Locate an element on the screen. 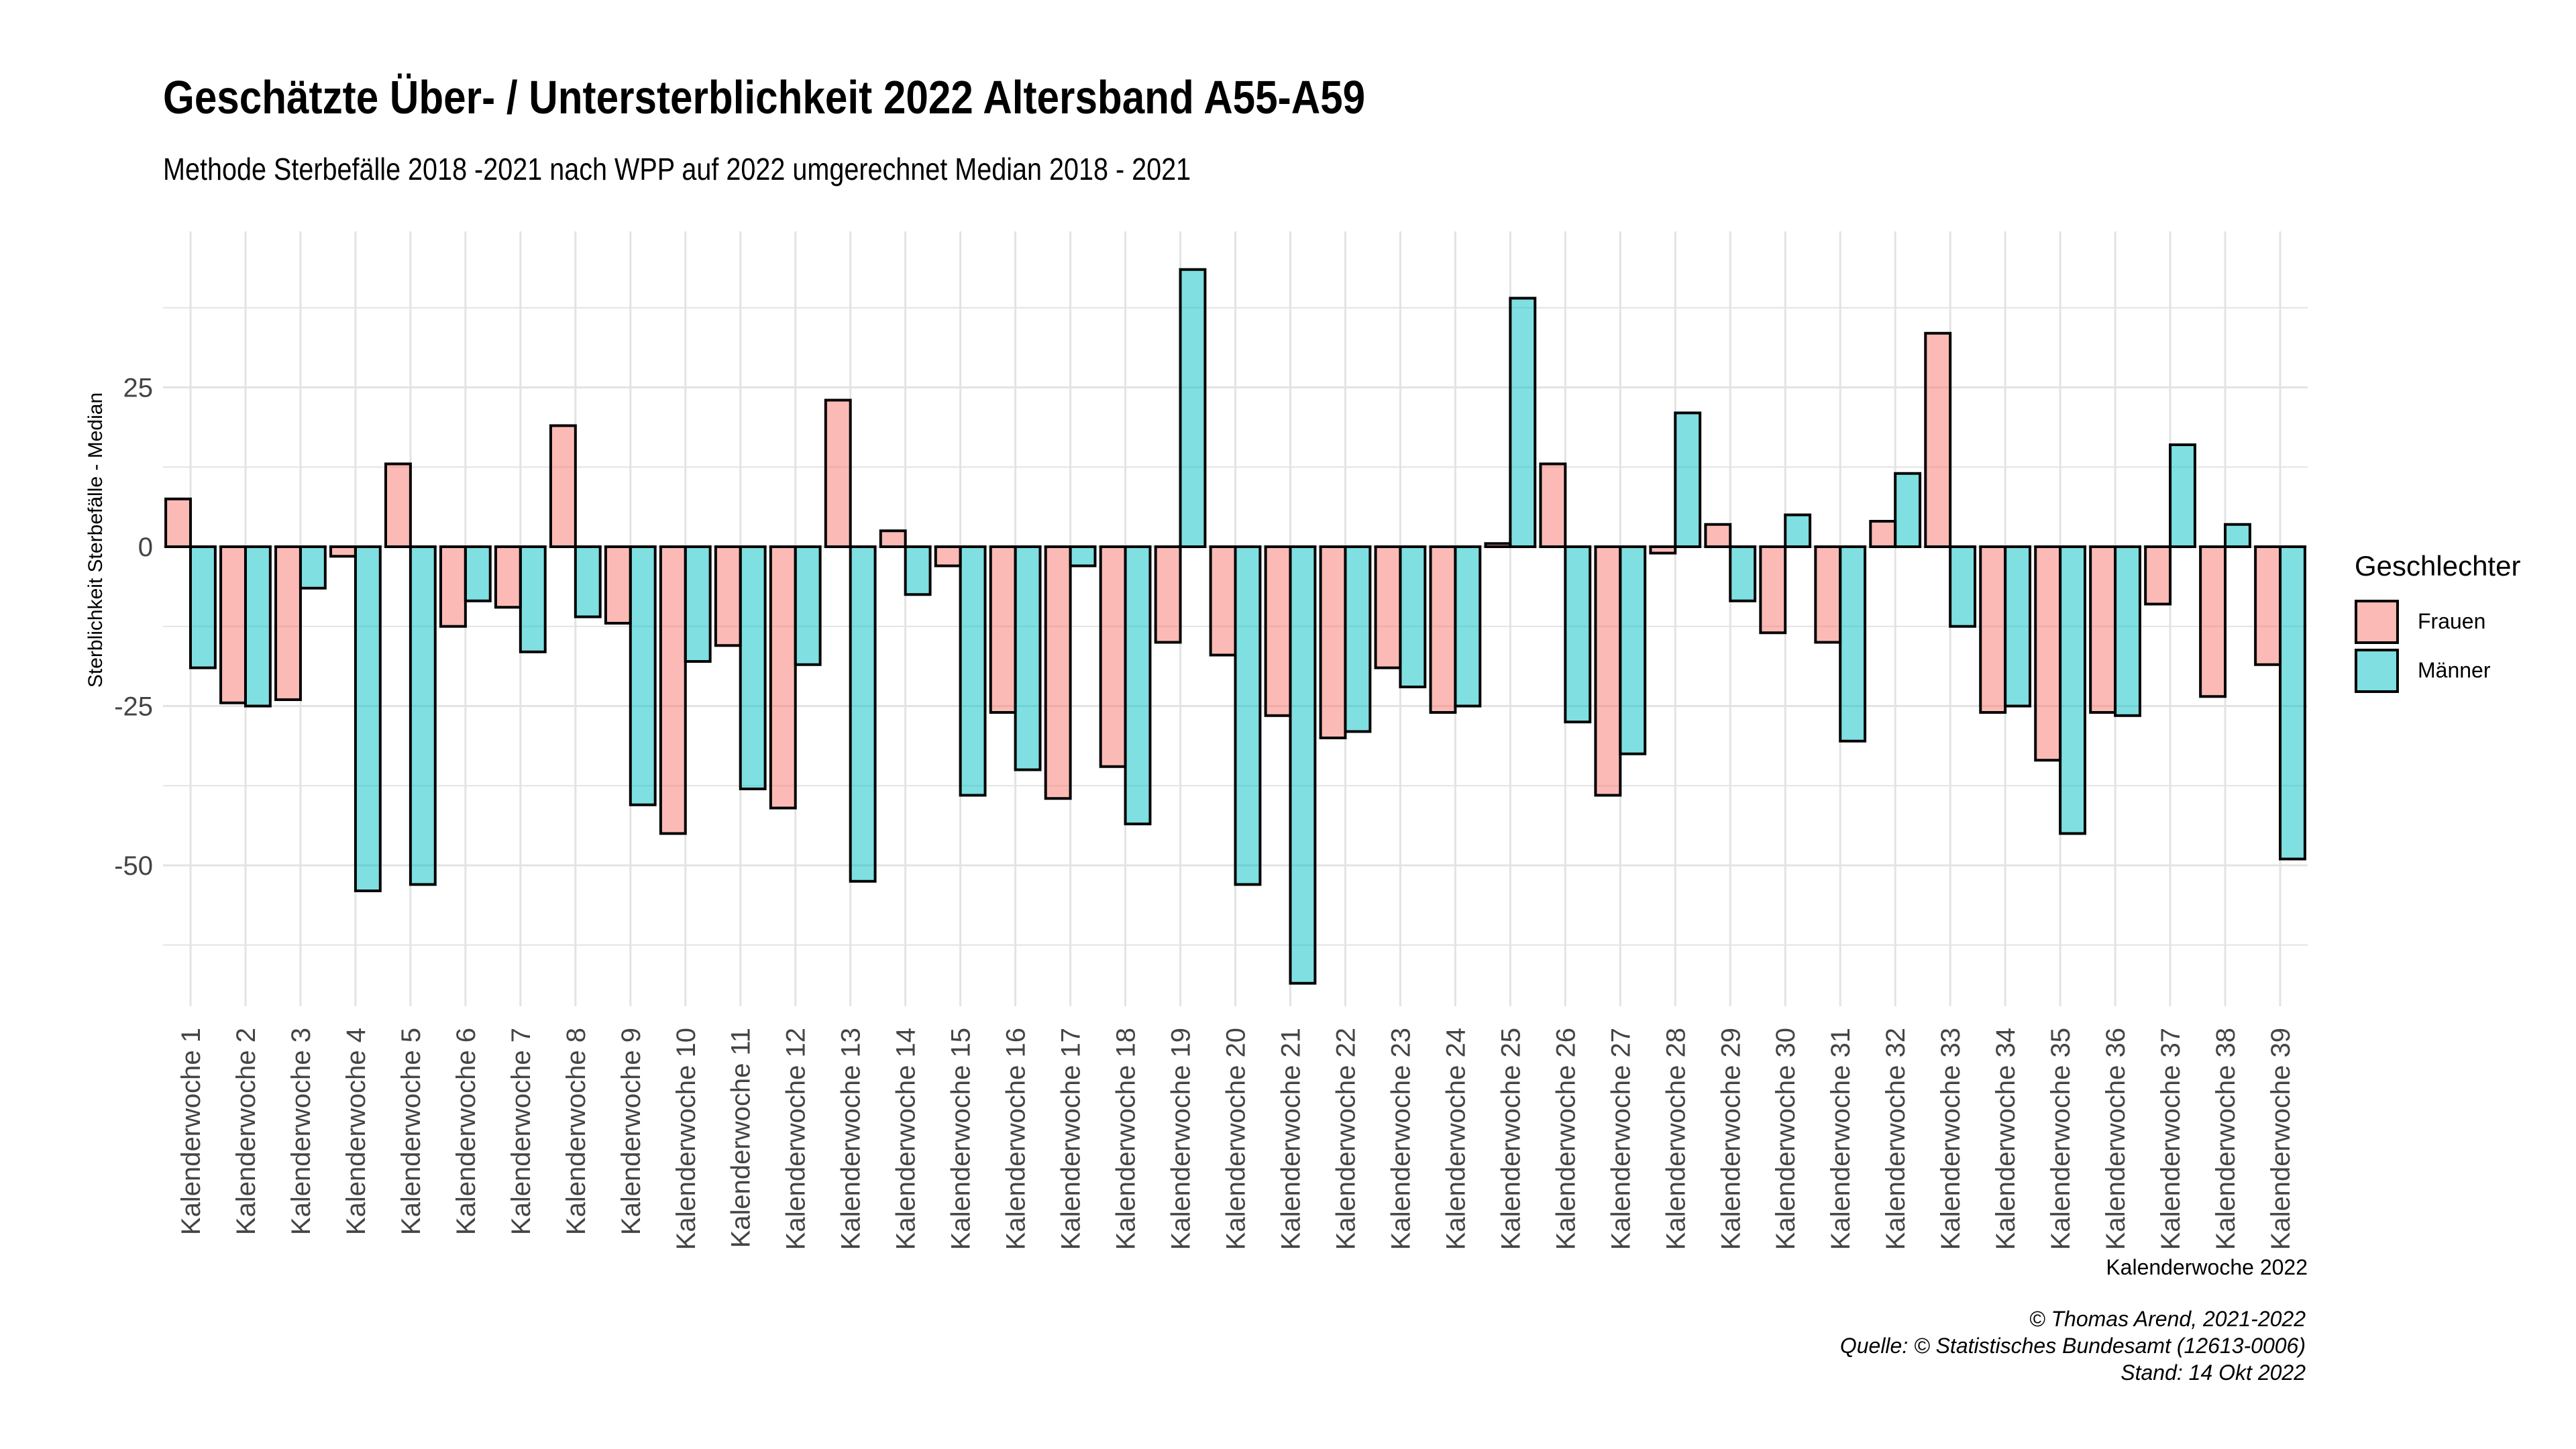  y-tick-label: 0 is located at coordinates (145, 547).